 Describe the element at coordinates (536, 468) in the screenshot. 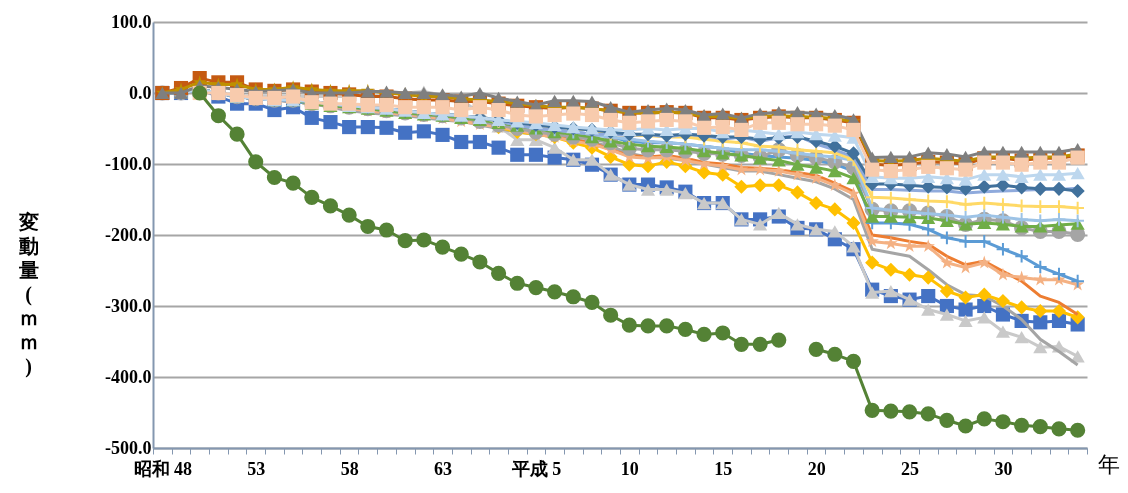

I see `x-tick-label: 平成 5` at that location.